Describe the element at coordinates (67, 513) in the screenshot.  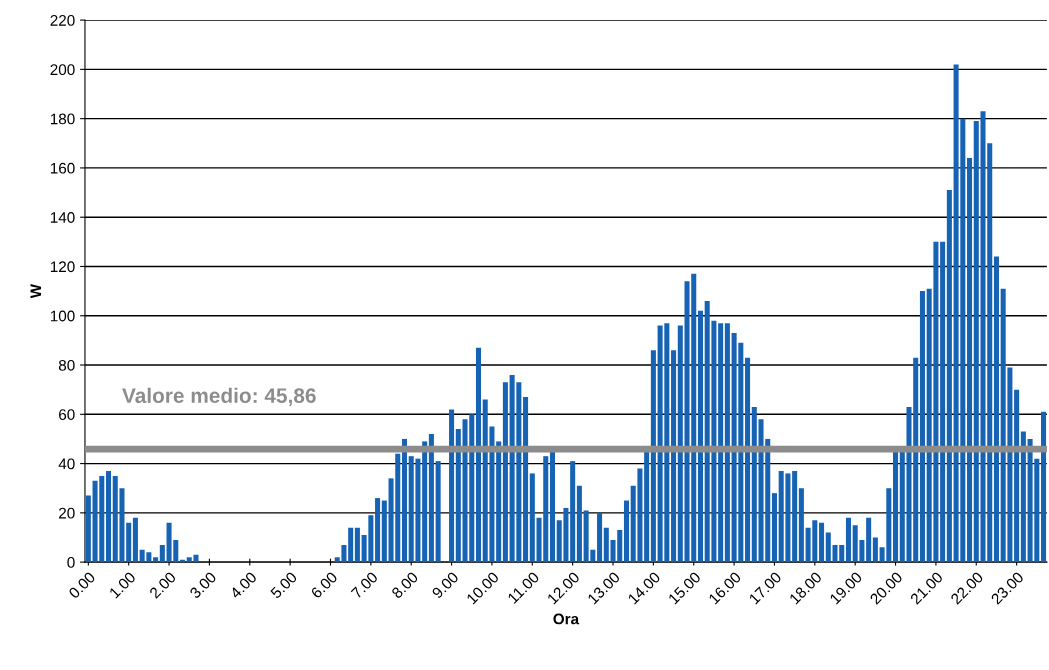
I see `y-tick-label: 20` at that location.